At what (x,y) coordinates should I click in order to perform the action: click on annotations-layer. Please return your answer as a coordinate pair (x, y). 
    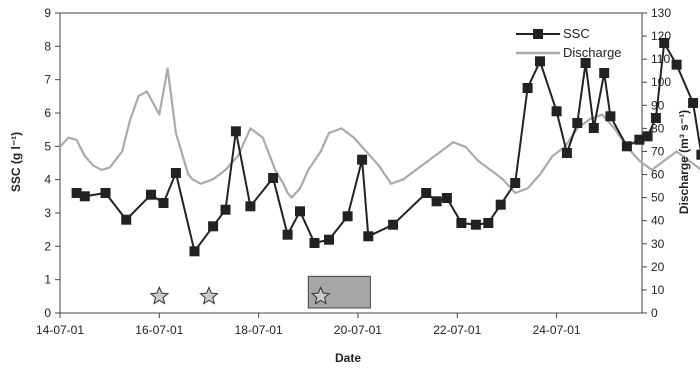
    Looking at the image, I should click on (260, 292).